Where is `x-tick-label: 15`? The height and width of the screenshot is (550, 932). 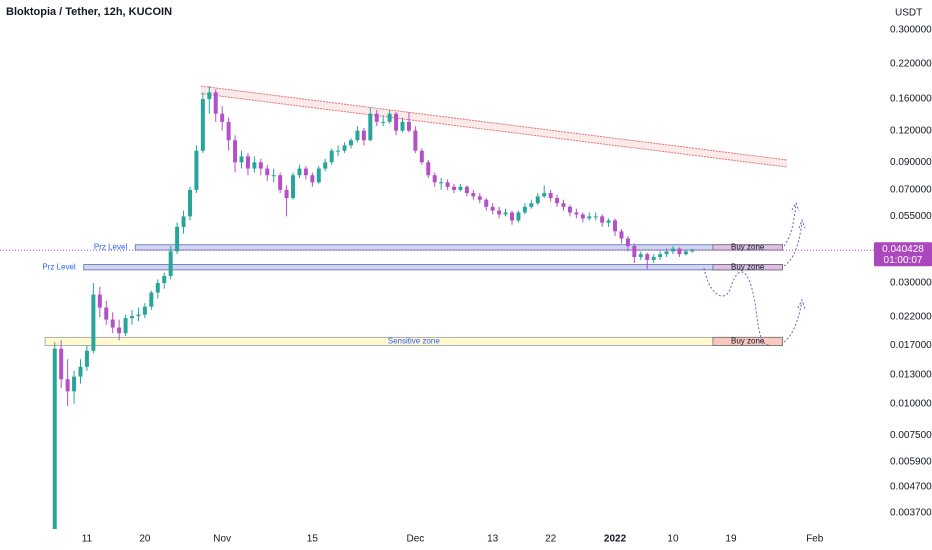 x-tick-label: 15 is located at coordinates (313, 539).